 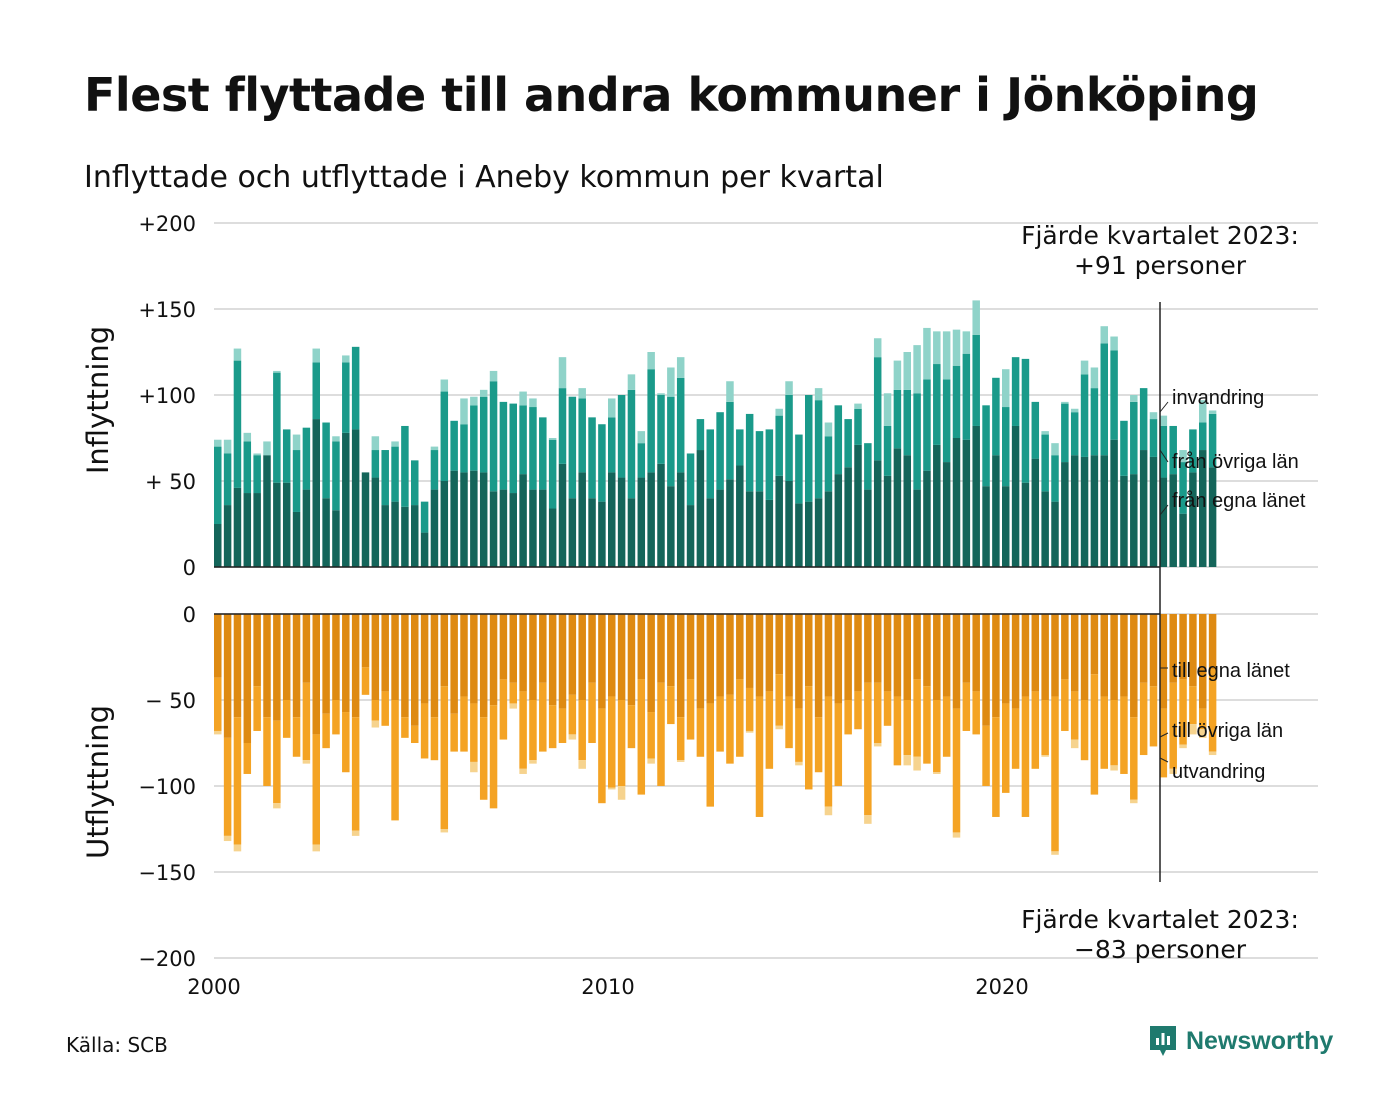 I want to click on y-tick-outflow: −200, so click(x=167, y=959).